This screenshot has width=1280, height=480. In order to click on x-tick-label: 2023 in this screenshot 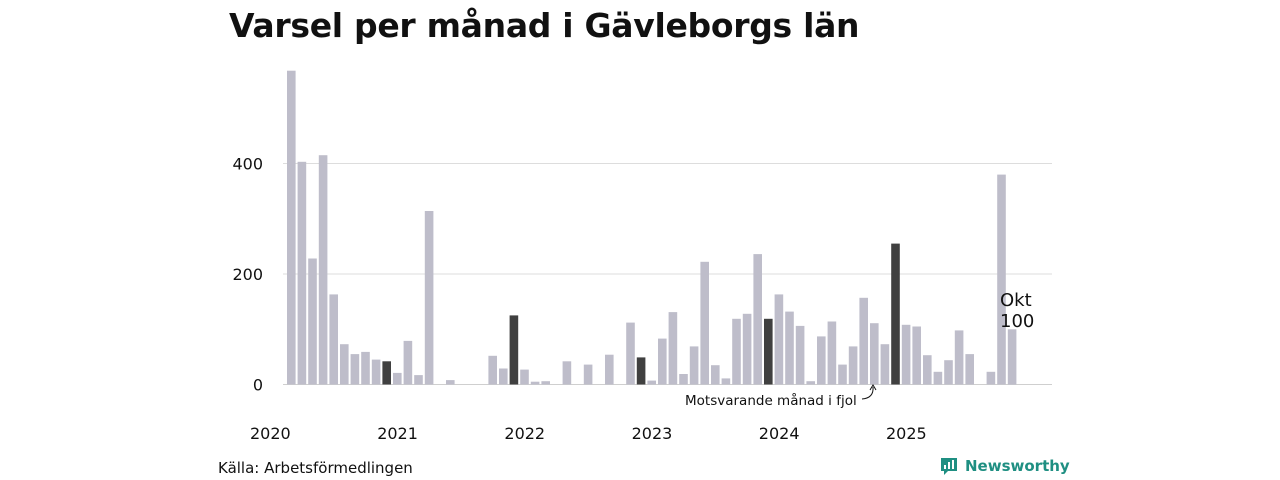, I will do `click(652, 433)`.